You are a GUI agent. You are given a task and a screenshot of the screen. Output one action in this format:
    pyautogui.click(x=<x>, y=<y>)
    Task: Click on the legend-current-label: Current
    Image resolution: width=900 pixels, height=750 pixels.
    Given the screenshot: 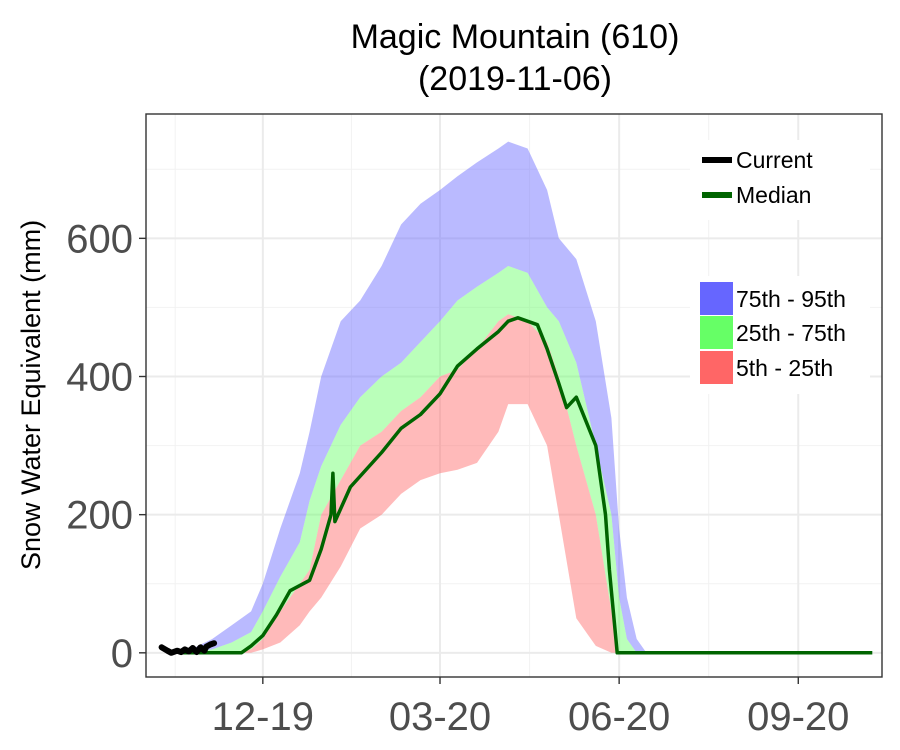 What is the action you would take?
    pyautogui.click(x=774, y=160)
    